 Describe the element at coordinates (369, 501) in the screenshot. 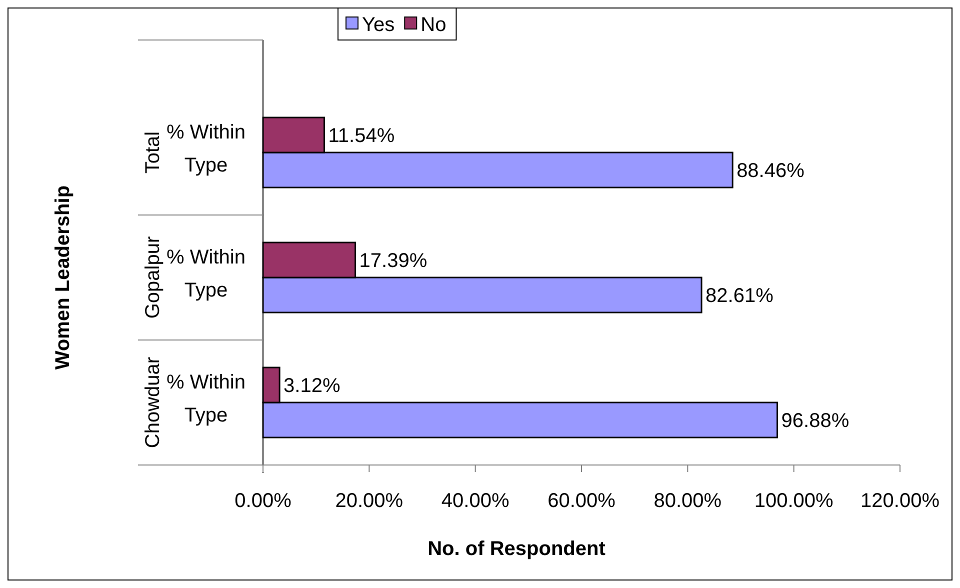

I see `x-tick-label: 20.00%` at that location.